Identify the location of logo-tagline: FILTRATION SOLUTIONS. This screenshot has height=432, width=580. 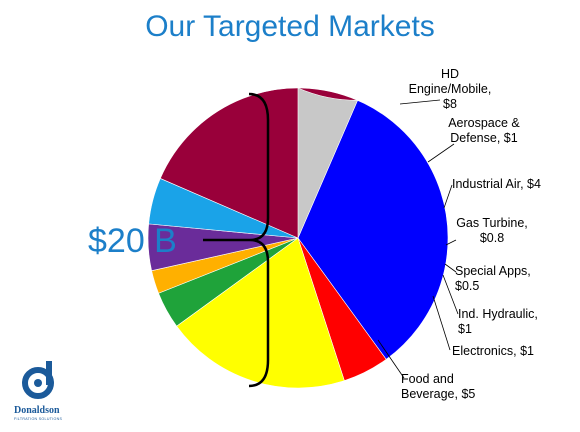
(38, 419).